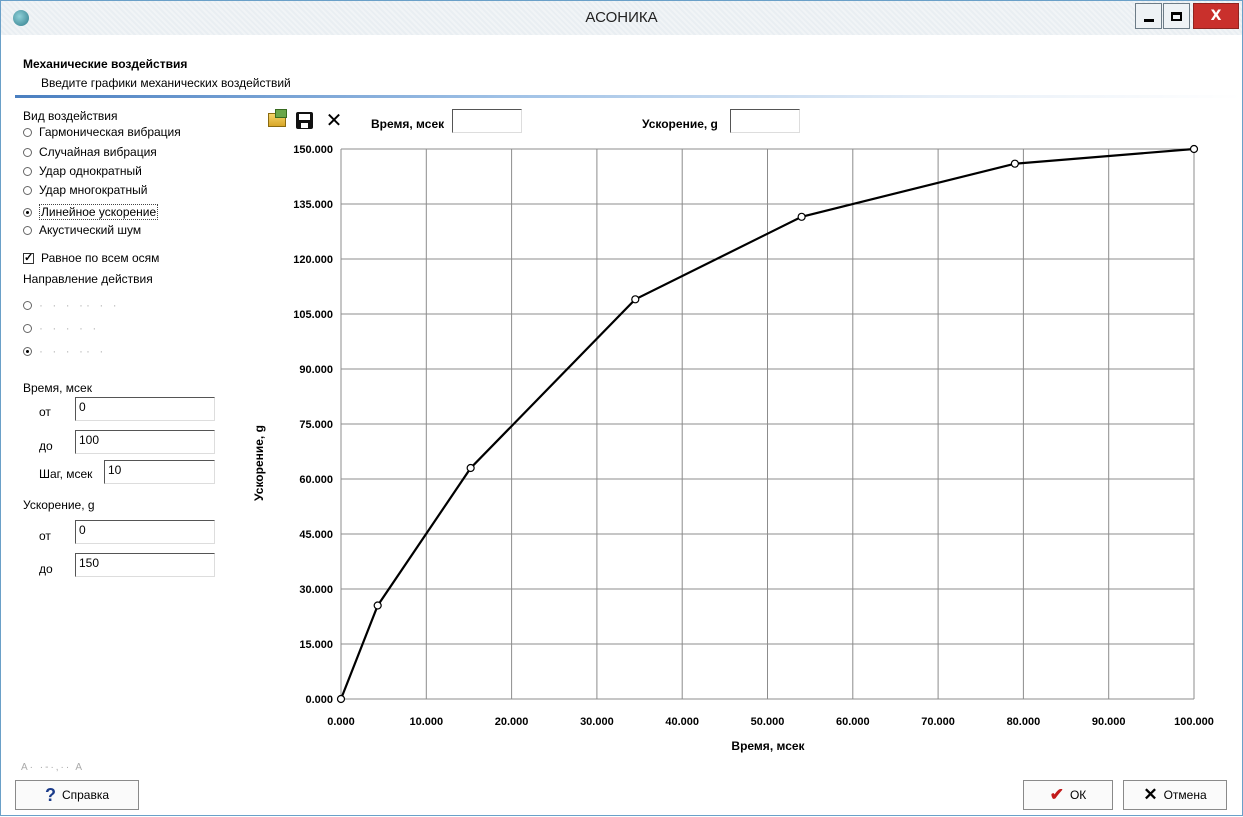 This screenshot has width=1243, height=817. I want to click on y-tick-label: 105.000, so click(313, 315).